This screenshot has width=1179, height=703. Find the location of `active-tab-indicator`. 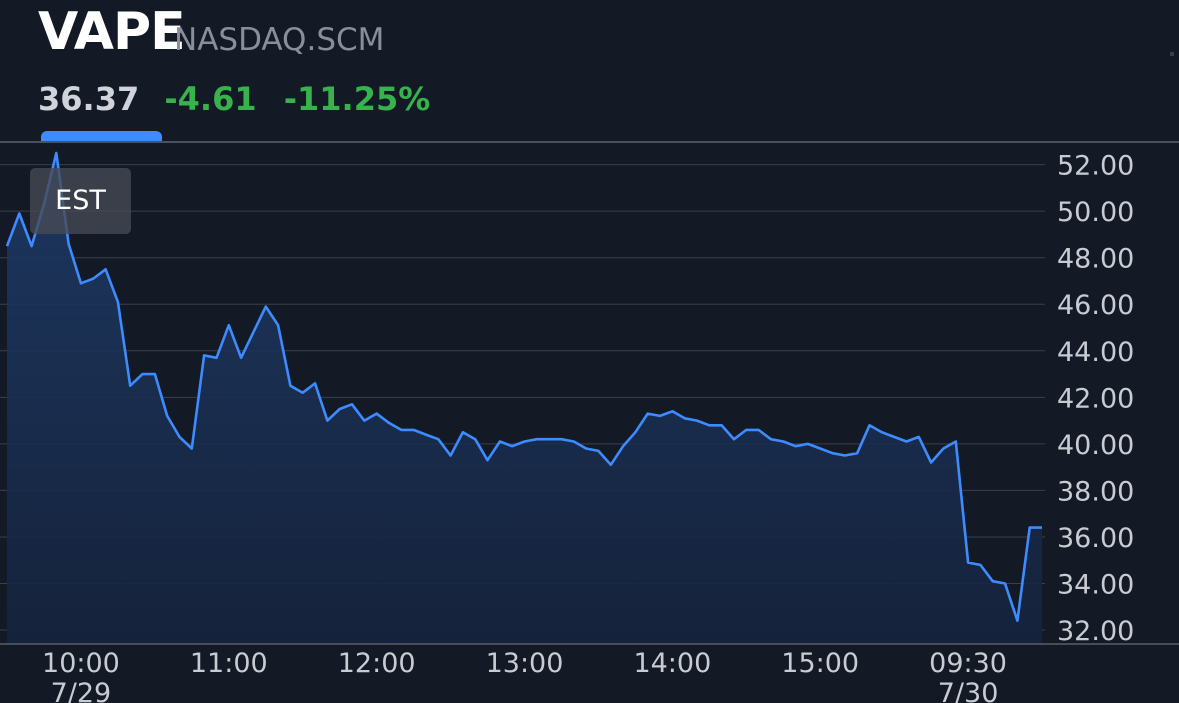

active-tab-indicator is located at coordinates (101, 136).